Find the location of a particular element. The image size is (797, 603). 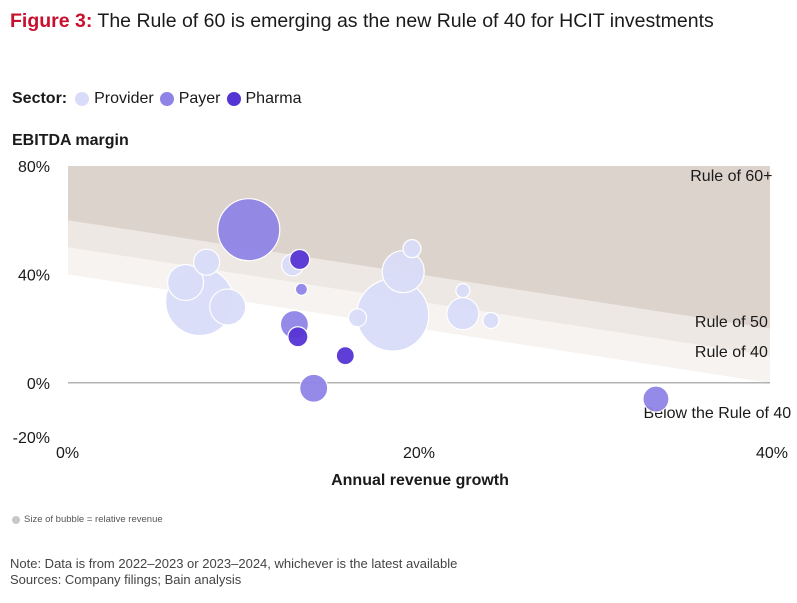

zone-label-3: Rule of 40 is located at coordinates (731, 352).